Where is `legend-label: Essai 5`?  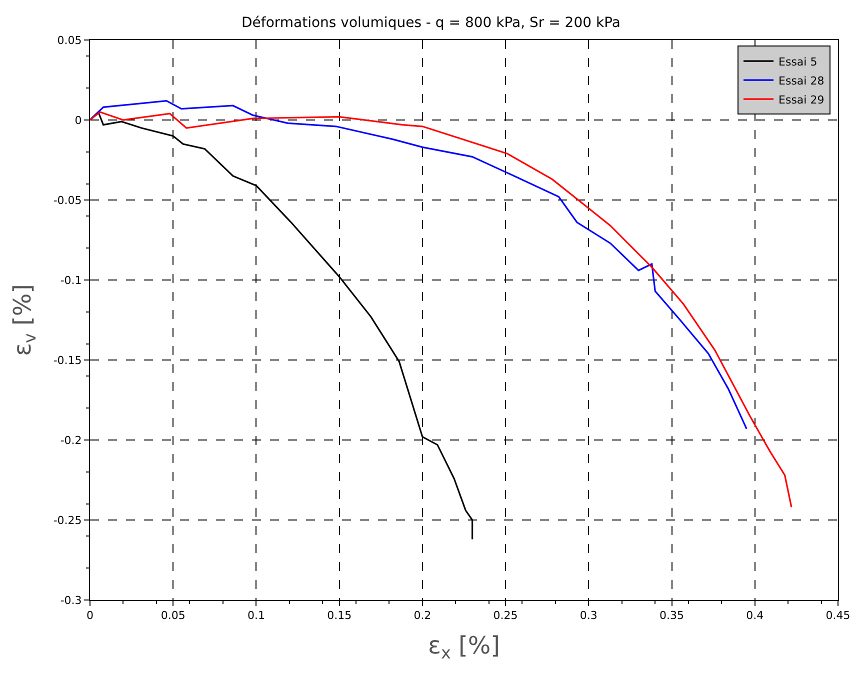 legend-label: Essai 5 is located at coordinates (798, 61).